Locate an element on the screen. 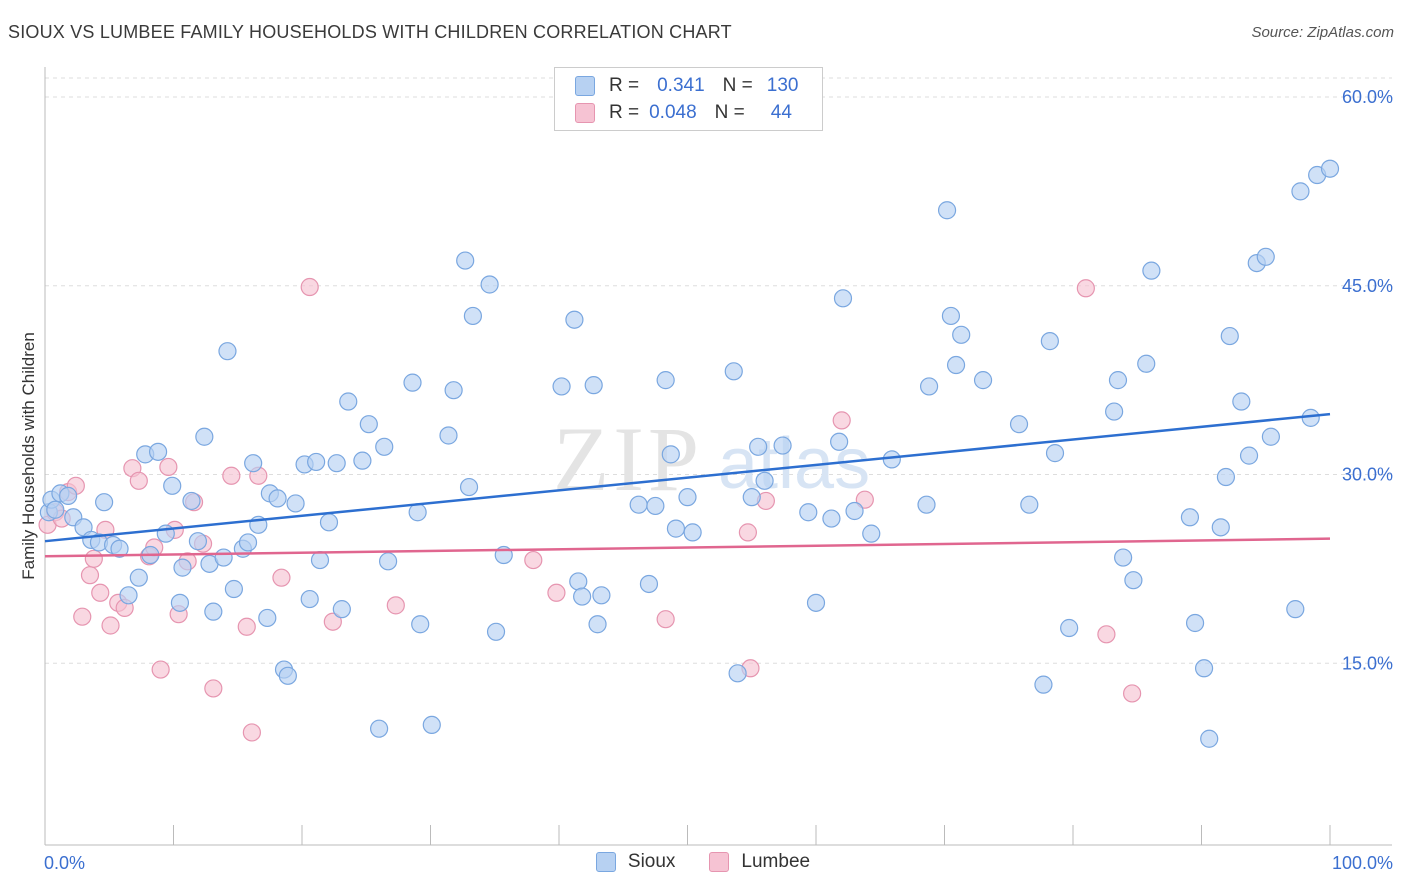 The height and width of the screenshot is (892, 1406). y-tick-label-1: 30.0% is located at coordinates (1367, 475).